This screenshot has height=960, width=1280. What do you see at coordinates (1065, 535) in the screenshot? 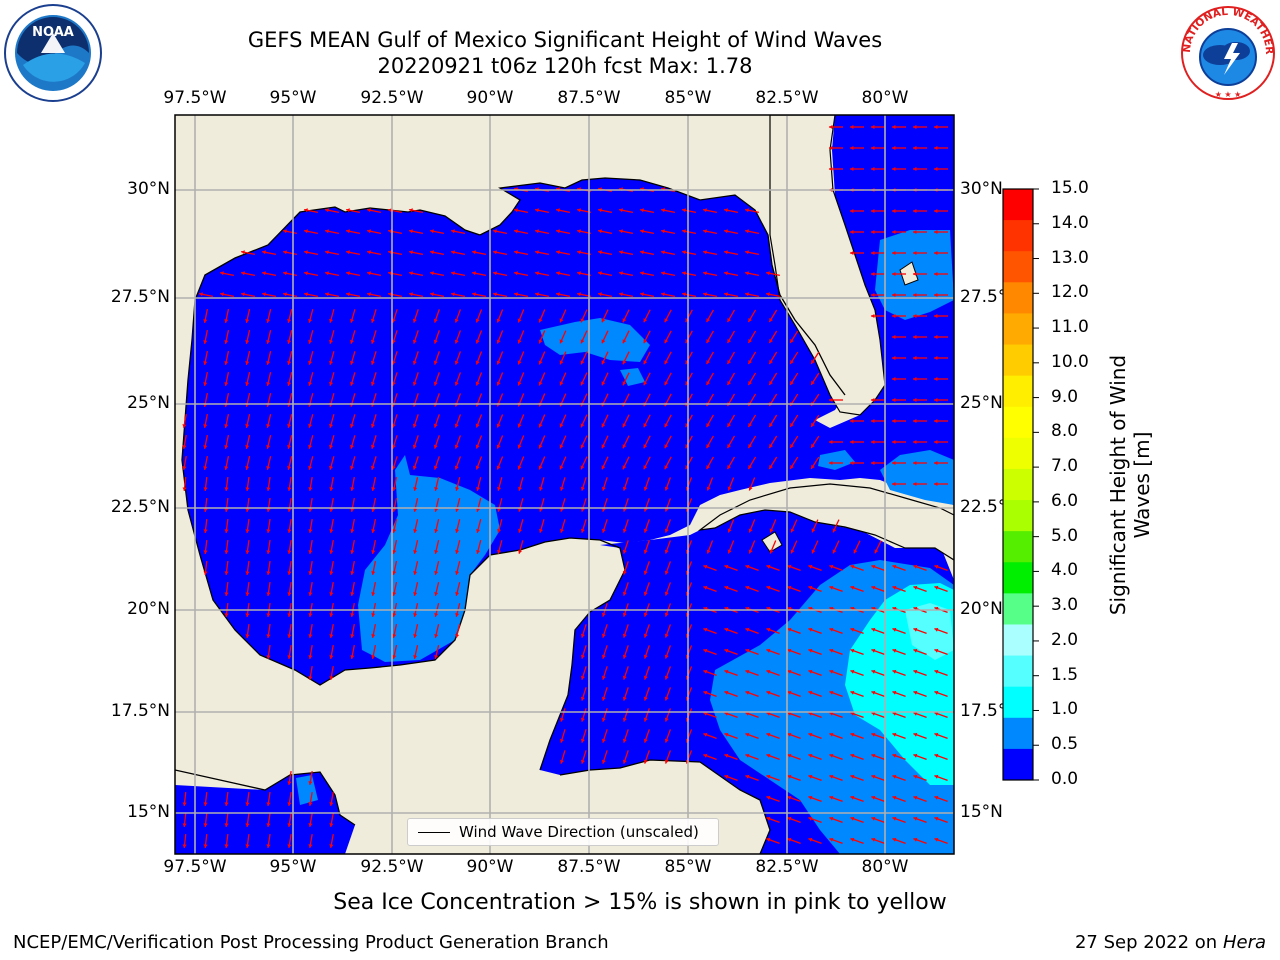
I see `colorbar-tick-label: 5.0` at bounding box center [1065, 535].